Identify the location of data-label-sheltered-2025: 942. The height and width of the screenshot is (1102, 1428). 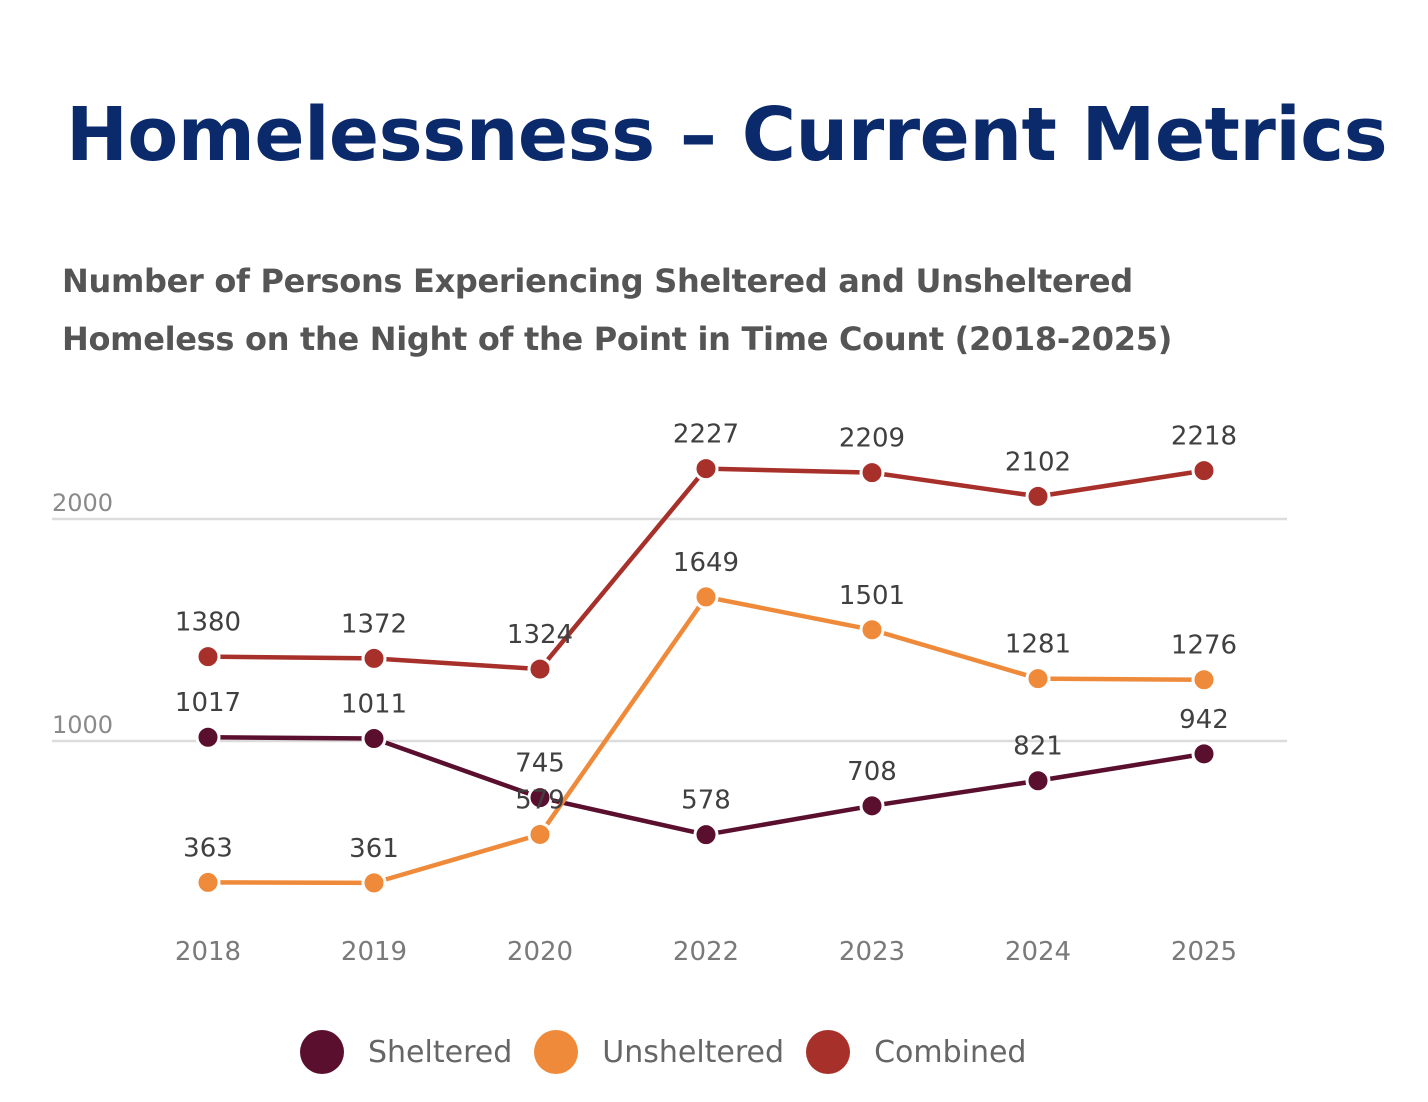
(1204, 720).